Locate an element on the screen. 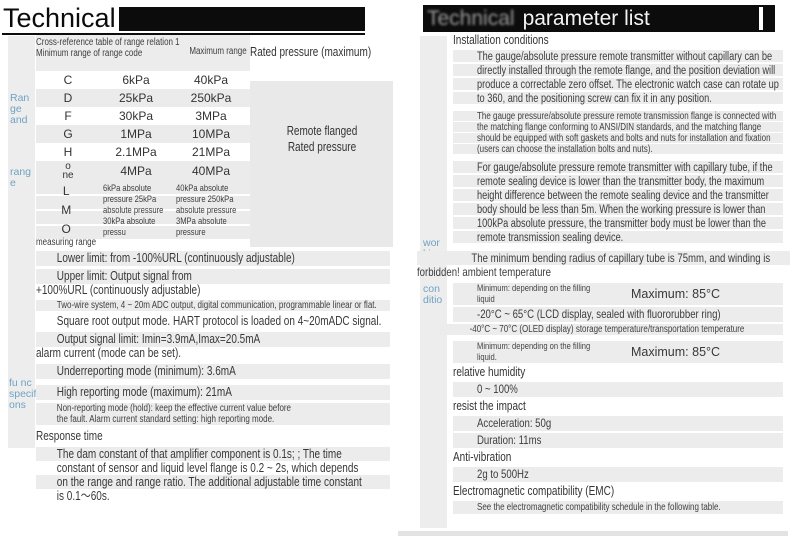 This screenshot has height=538, width=790. impact-heading: resist the impact is located at coordinates (489, 406).